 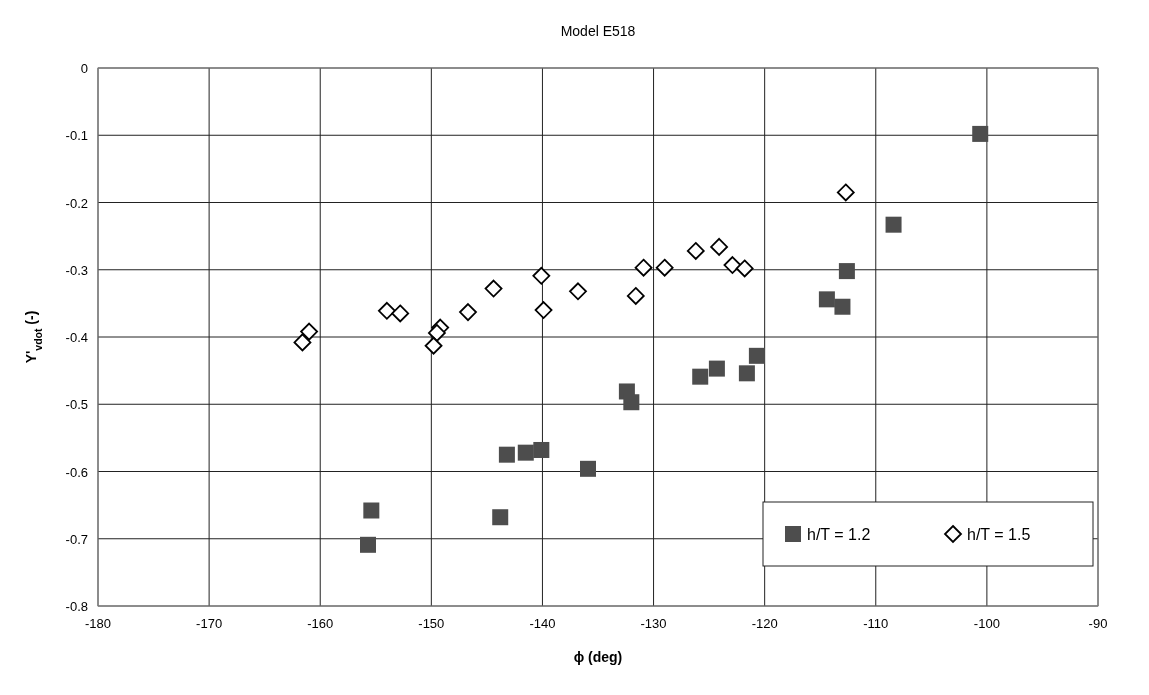 I want to click on x-tick-label: -120, so click(x=764, y=623).